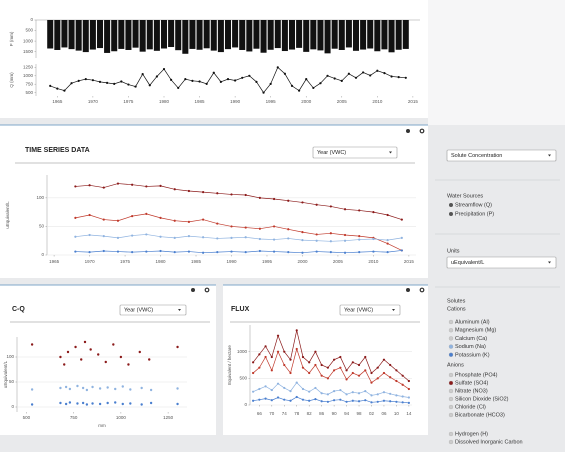  I want to click on y-tick-label: 1500, so click(28, 51).